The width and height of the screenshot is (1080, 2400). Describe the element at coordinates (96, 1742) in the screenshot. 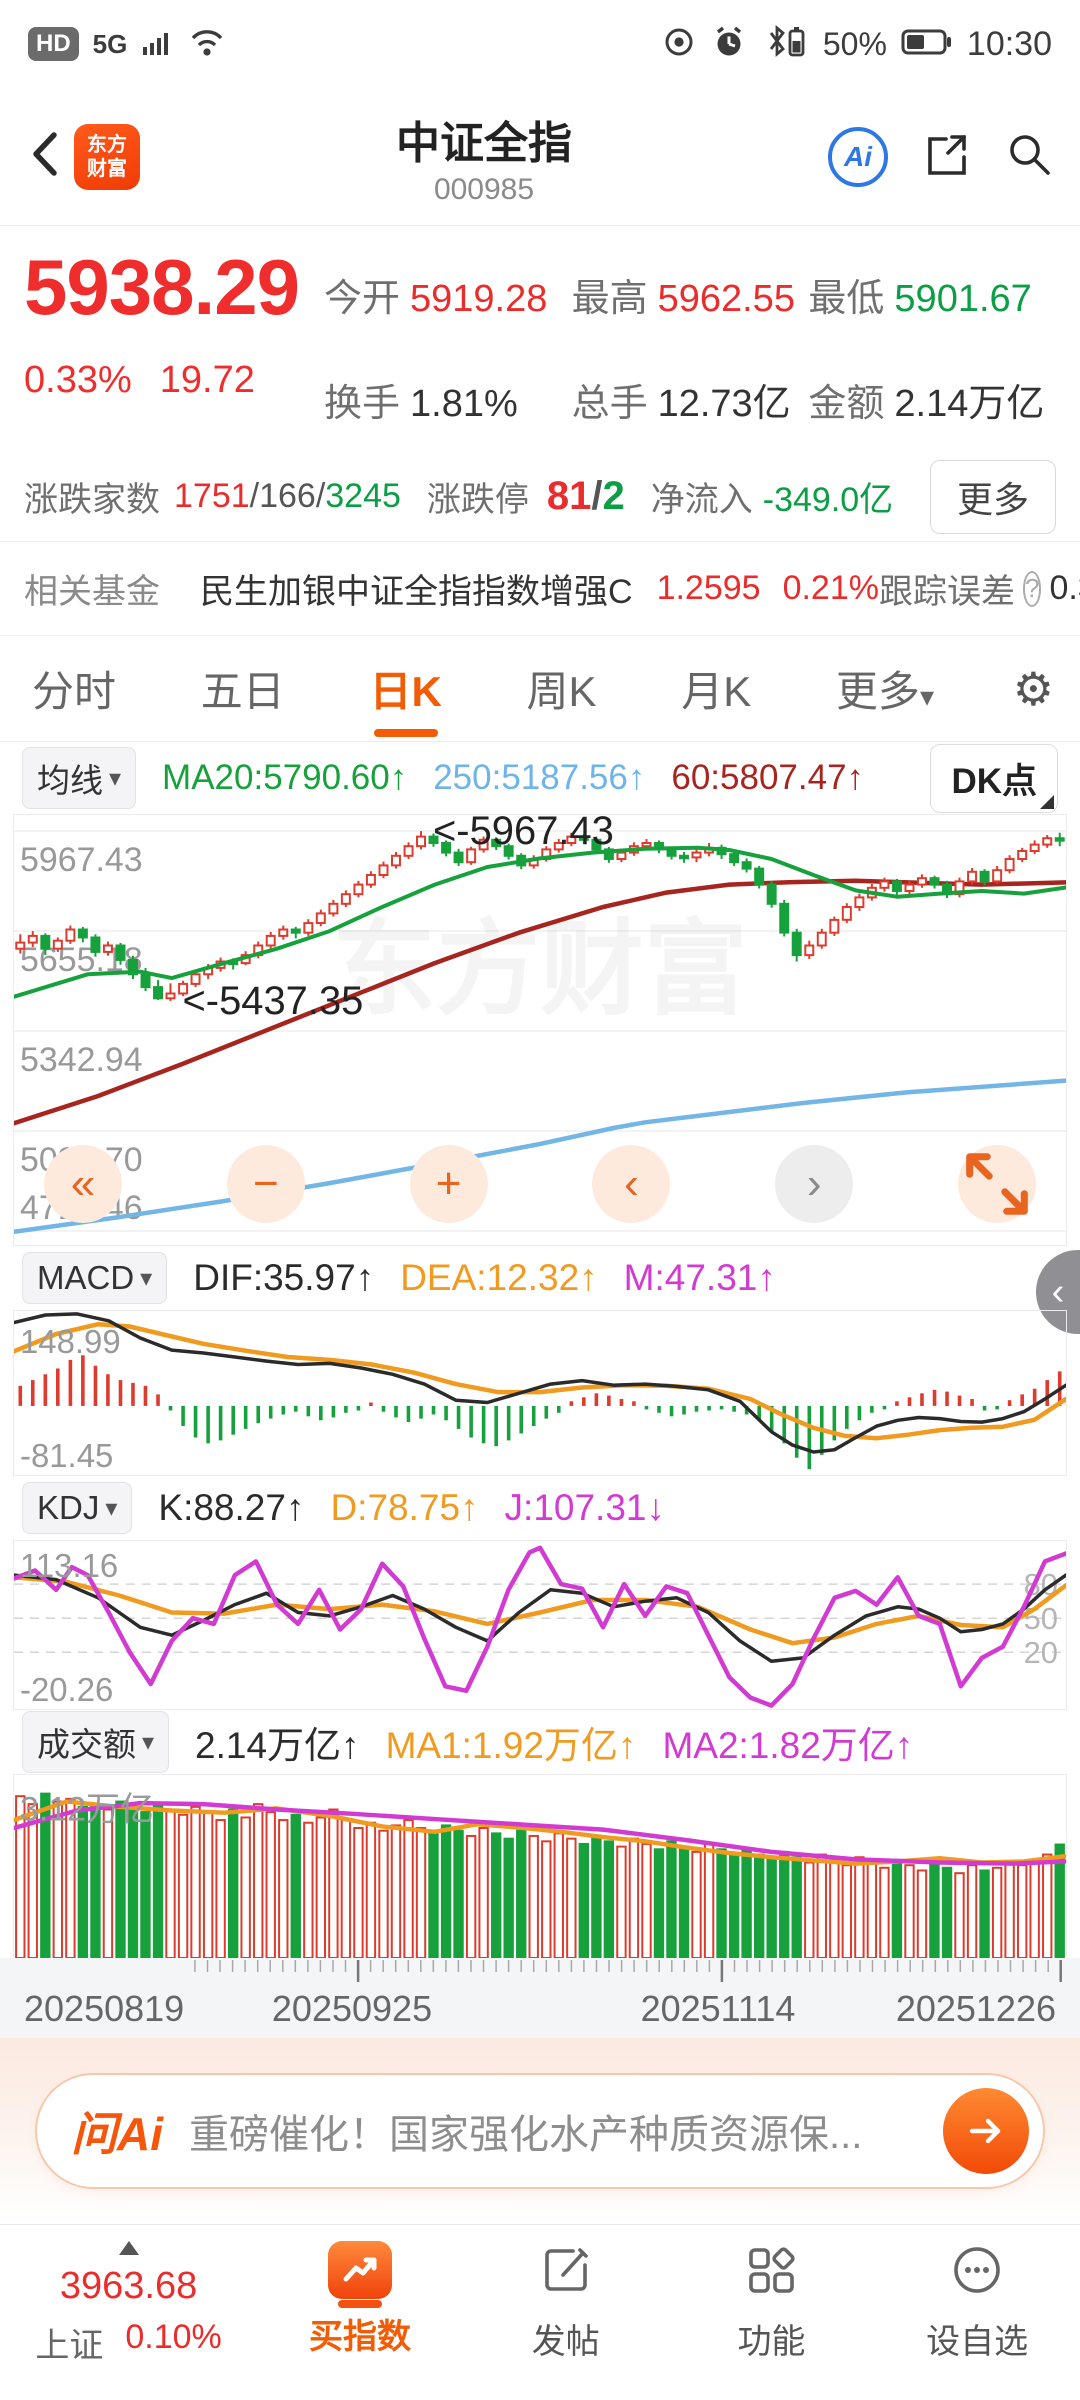

I see `volume-selector-button: 成交额 ▾` at that location.